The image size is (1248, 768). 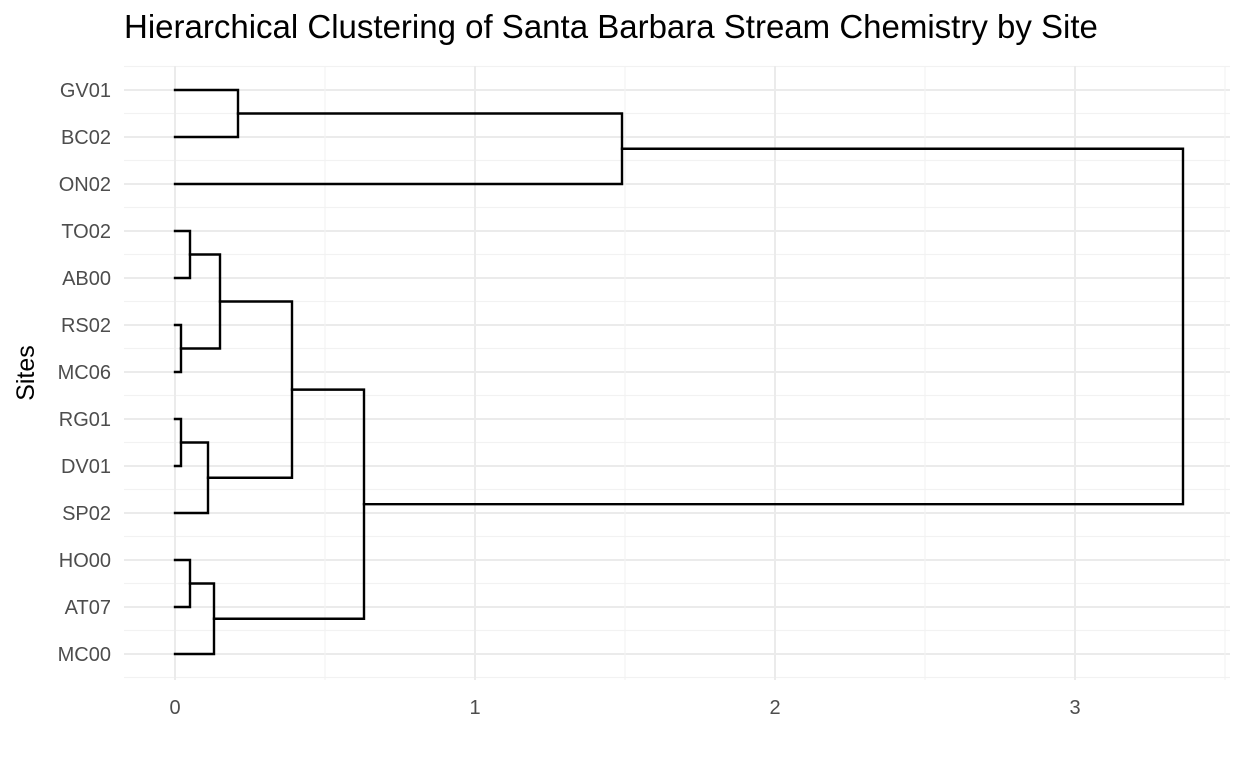 What do you see at coordinates (86, 326) in the screenshot?
I see `leaf-label: RS02` at bounding box center [86, 326].